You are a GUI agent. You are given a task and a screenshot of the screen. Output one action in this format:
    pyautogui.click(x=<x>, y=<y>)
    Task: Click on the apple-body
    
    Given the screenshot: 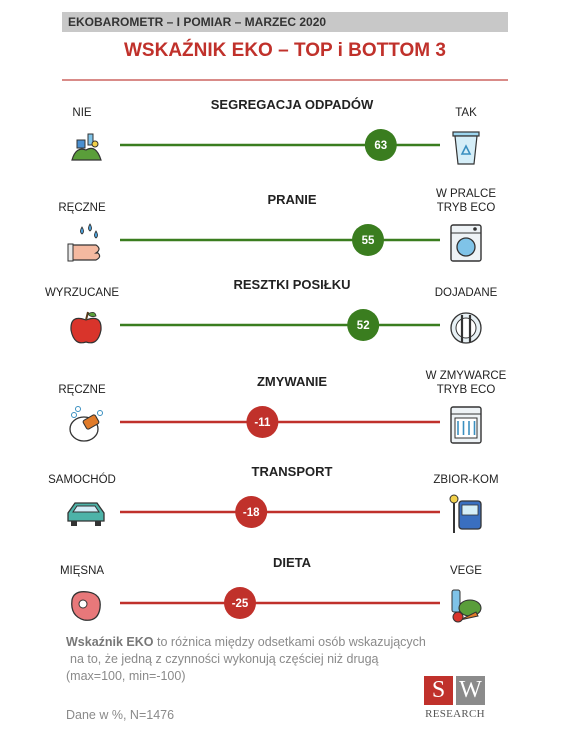 What is the action you would take?
    pyautogui.click(x=86, y=330)
    